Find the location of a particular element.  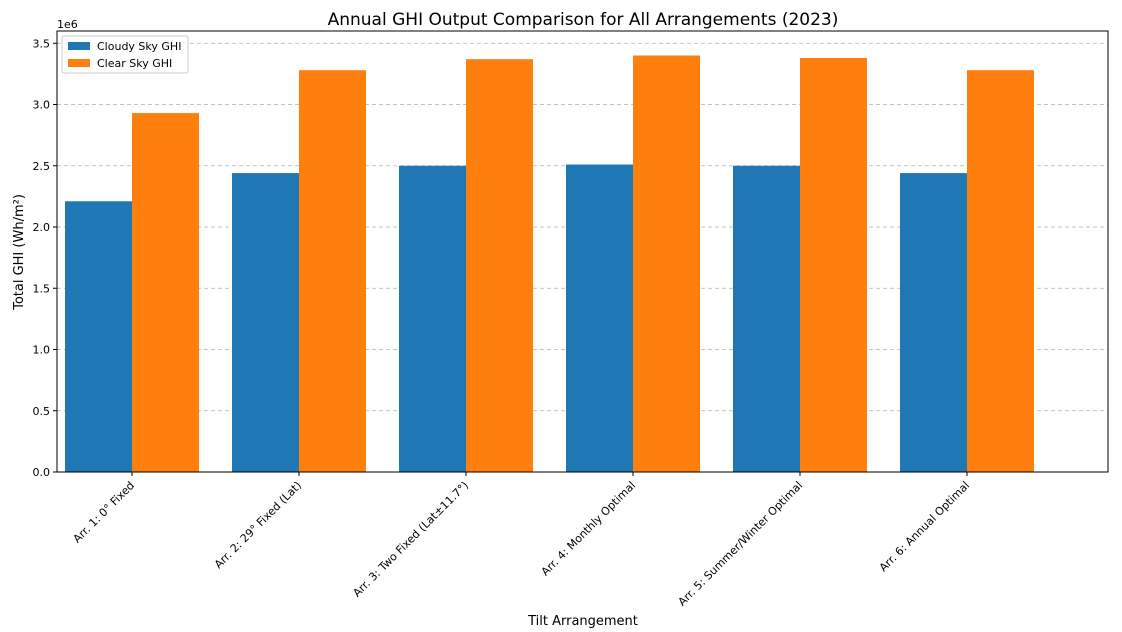

x-tick-label: Arr. 3: Two Fixed (Lat±11.7°) is located at coordinates (410, 539).